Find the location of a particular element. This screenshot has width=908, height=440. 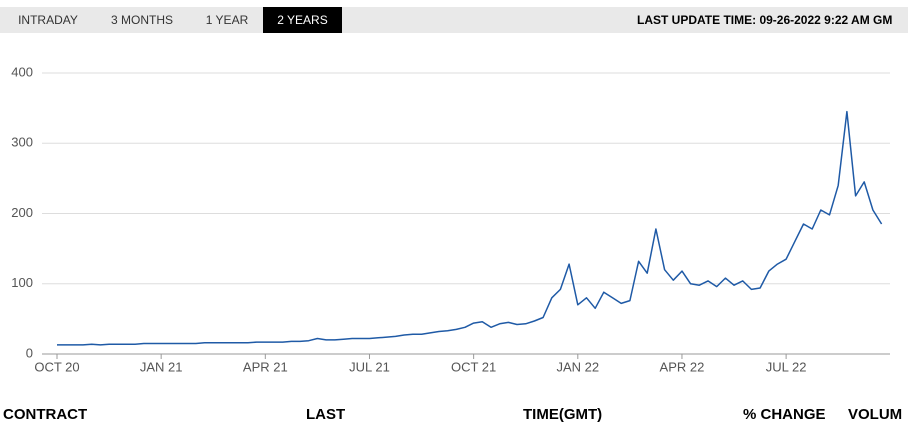

column-header: TIME(GMT) is located at coordinates (563, 414).